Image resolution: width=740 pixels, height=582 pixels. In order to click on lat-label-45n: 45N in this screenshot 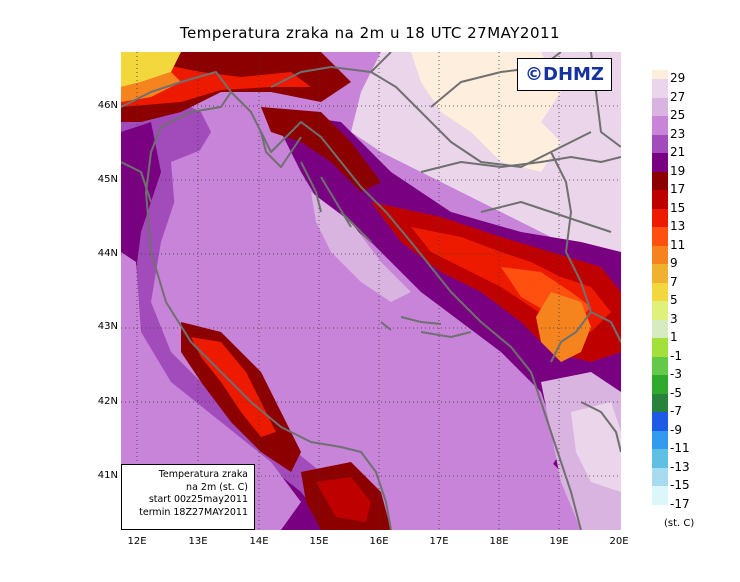, I will do `click(107, 179)`.